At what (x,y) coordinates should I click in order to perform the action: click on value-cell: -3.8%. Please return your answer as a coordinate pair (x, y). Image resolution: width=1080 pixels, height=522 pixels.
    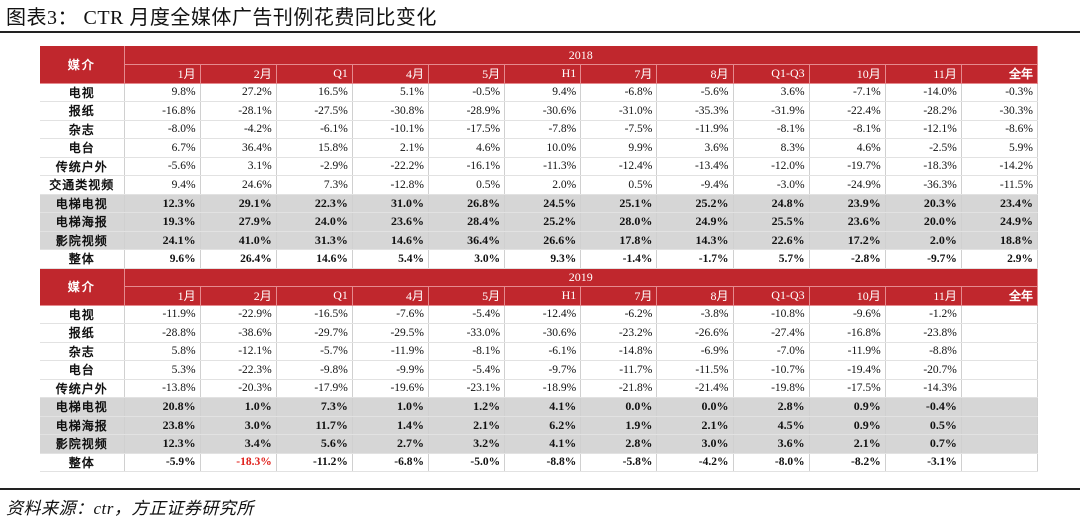
    Looking at the image, I should click on (695, 314).